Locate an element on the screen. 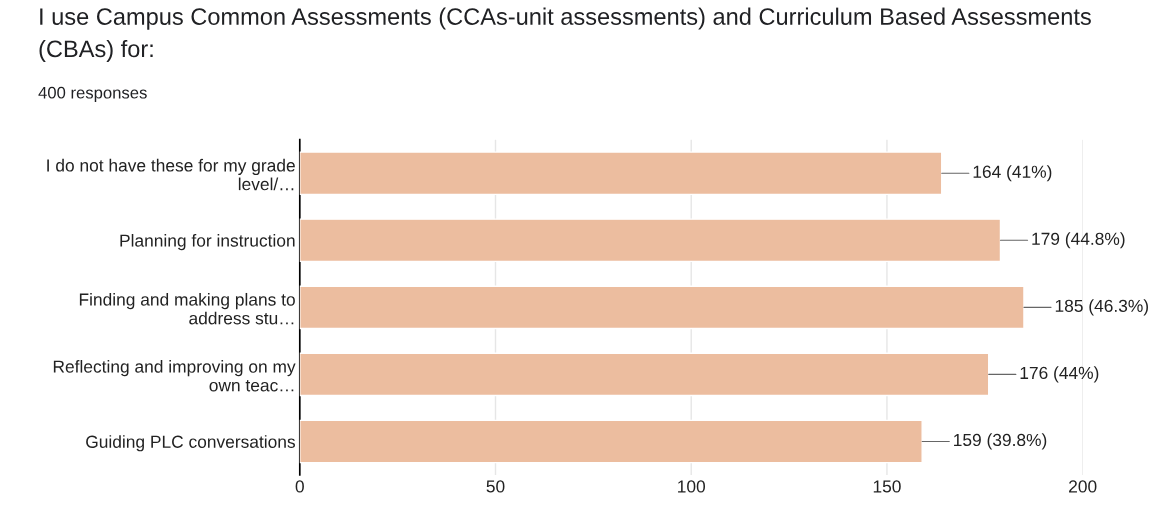 This screenshot has height=508, width=1153. x-tick-label: 0 is located at coordinates (299, 486).